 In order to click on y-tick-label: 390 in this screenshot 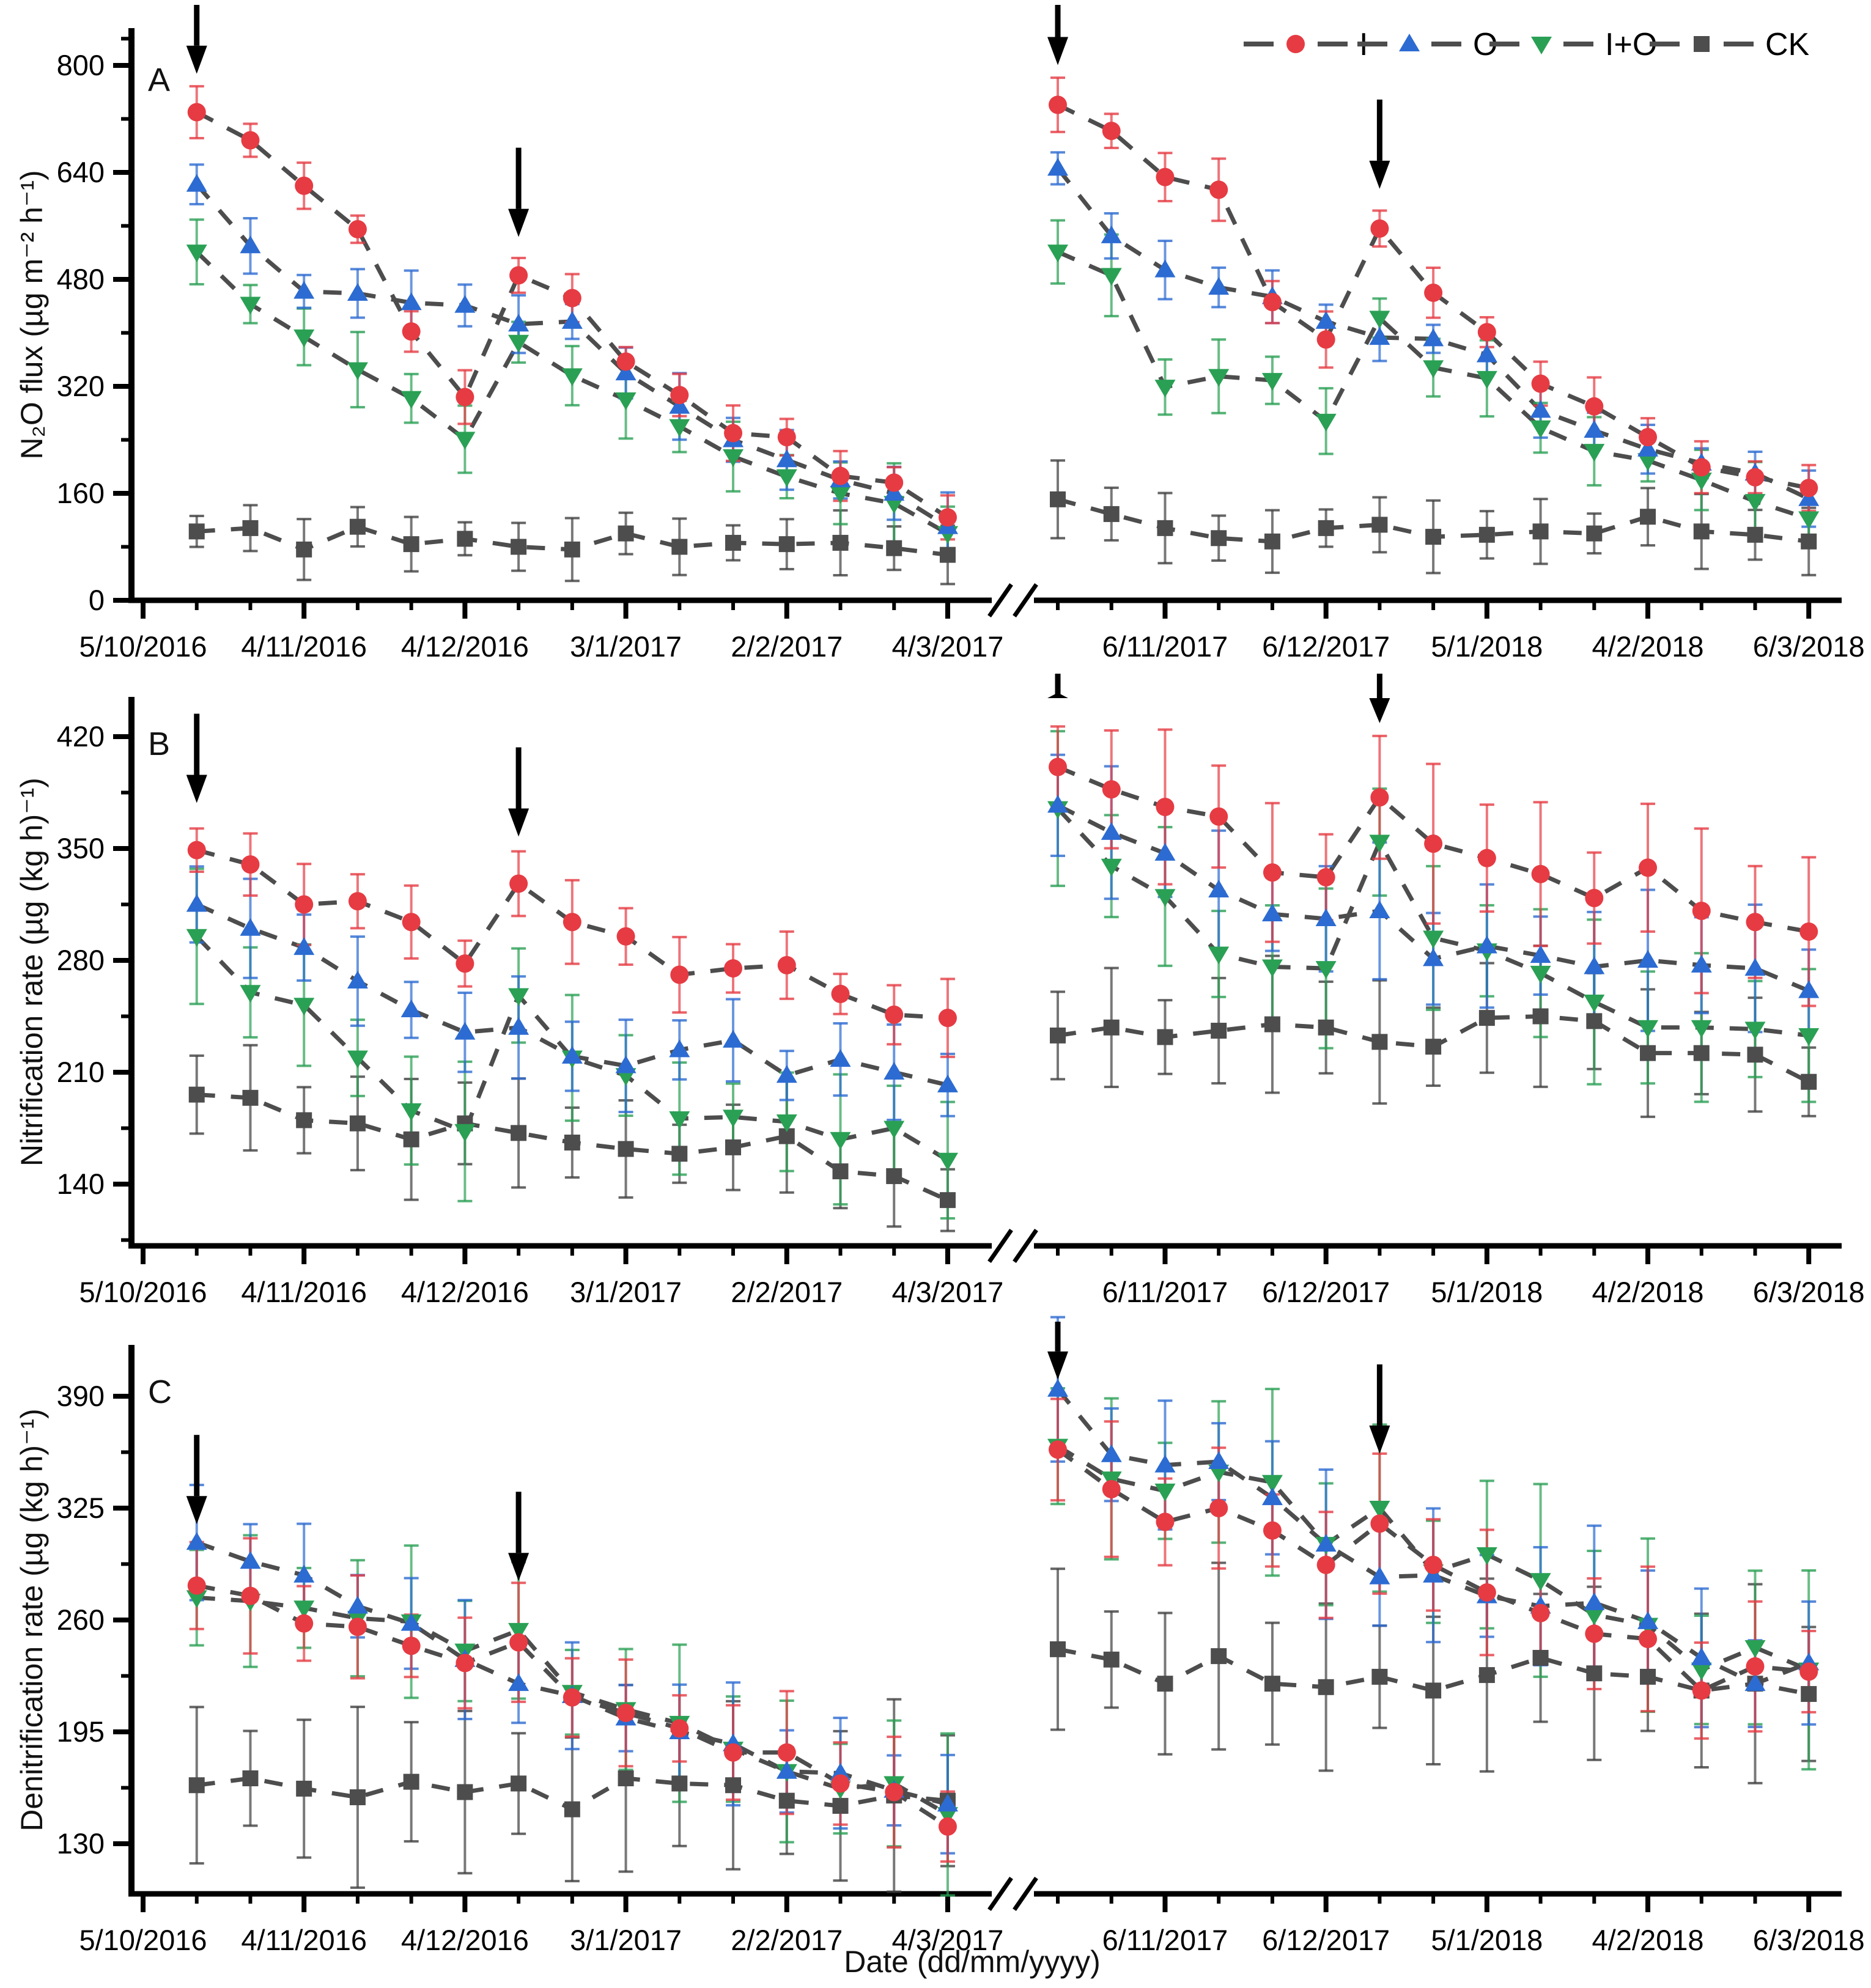, I will do `click(81, 1396)`.